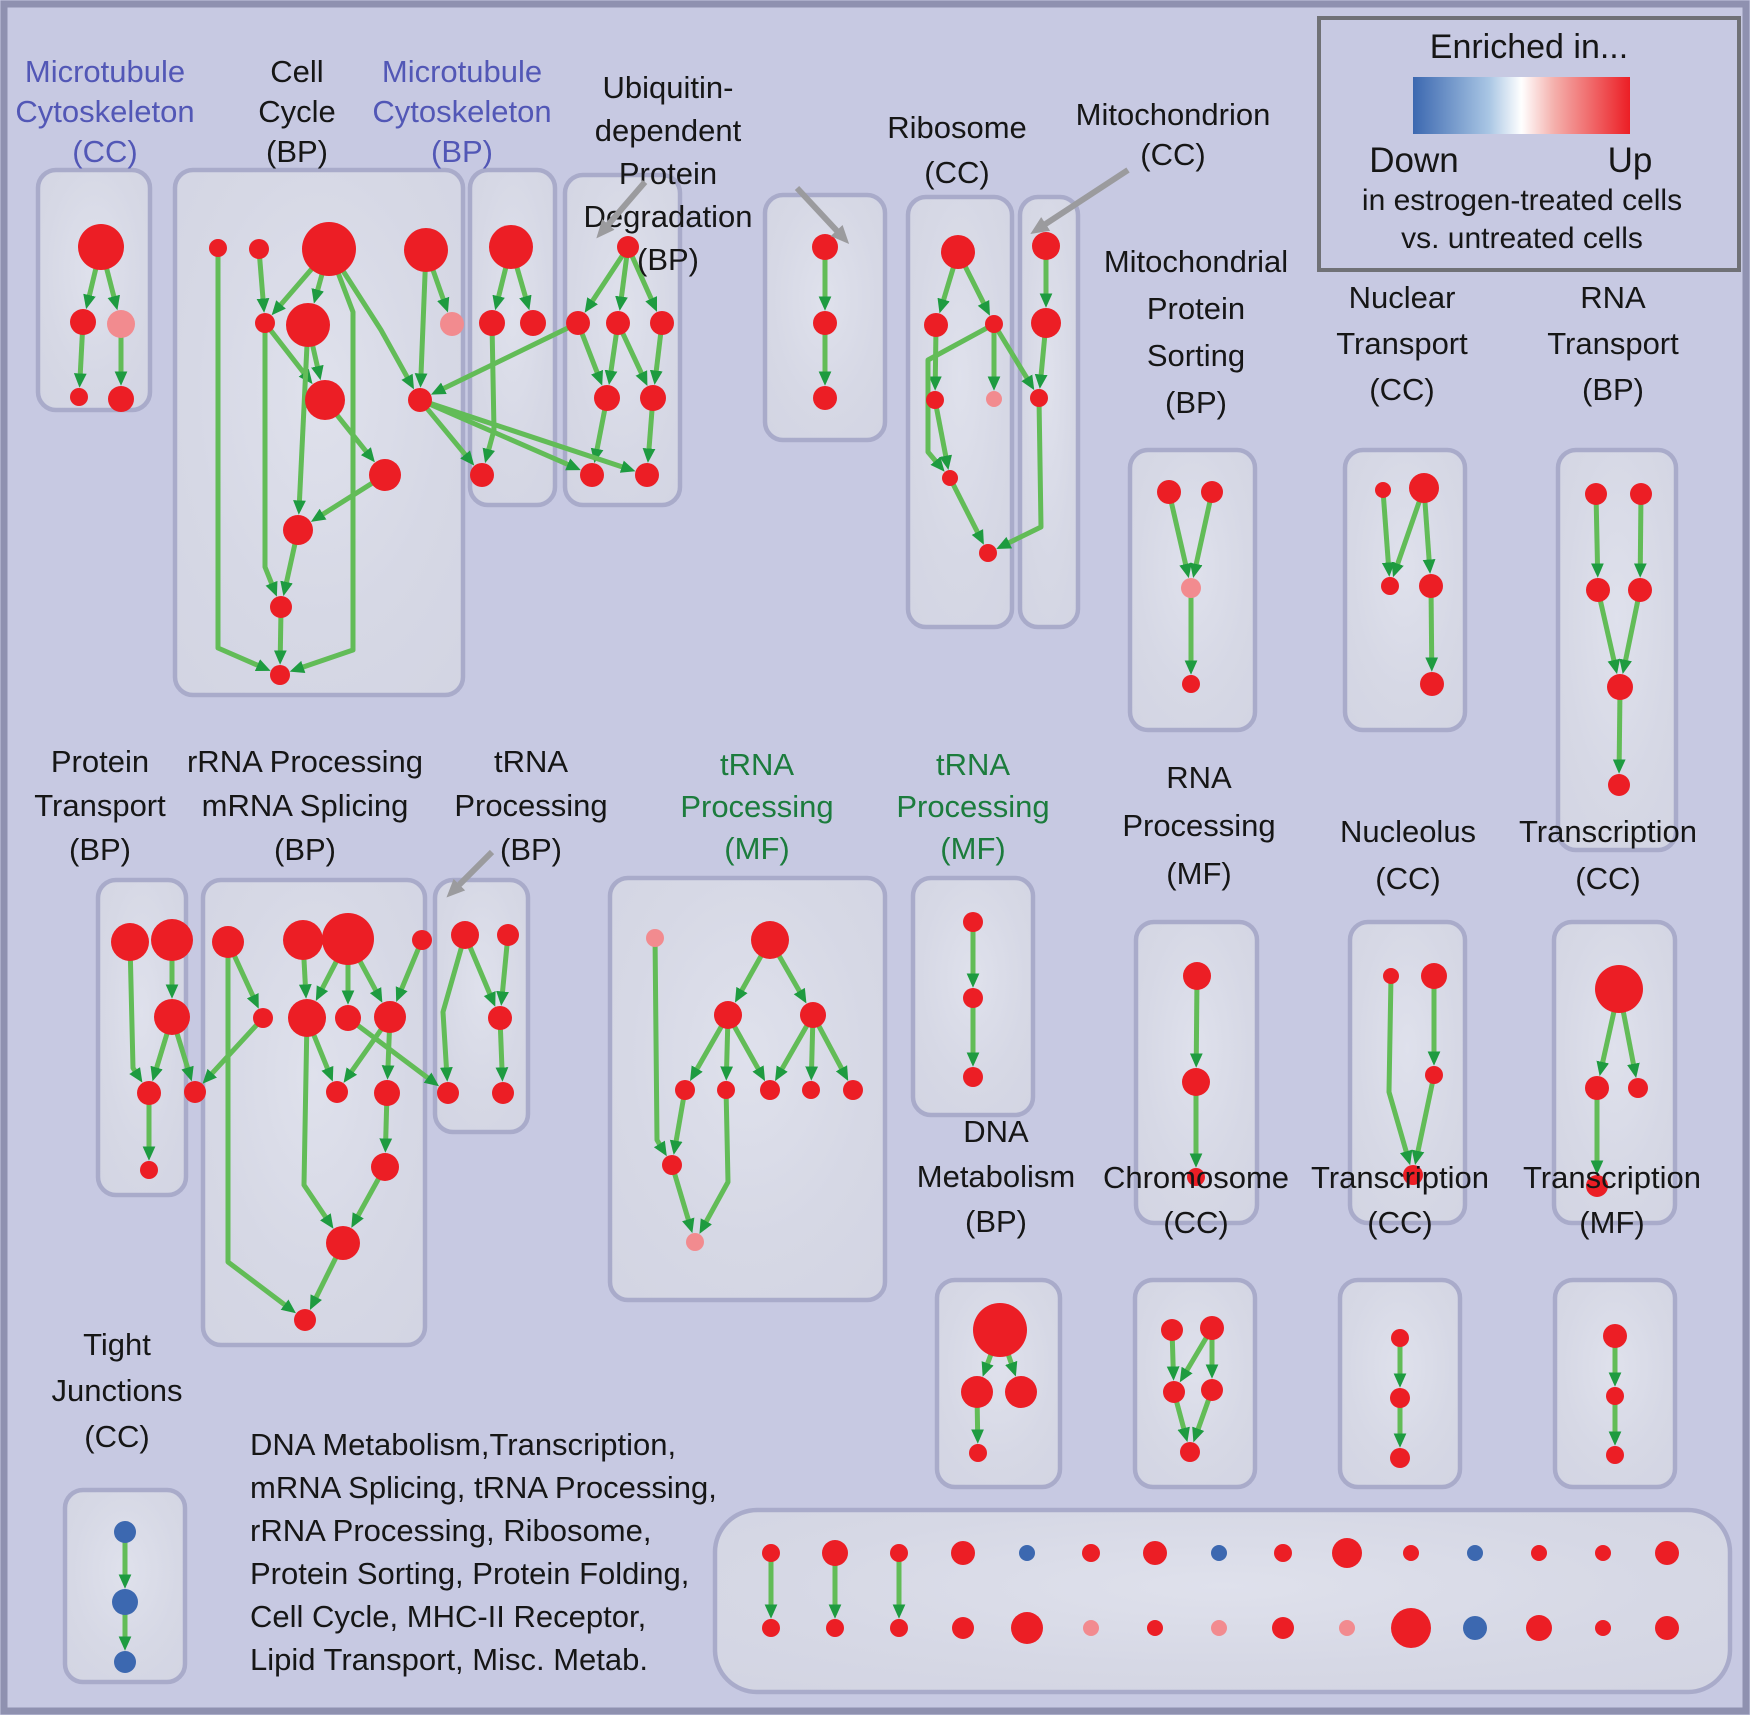 The image size is (1750, 1715). What do you see at coordinates (305, 805) in the screenshot?
I see `cluster-label-rrna-processing-mrna-splicing-bp: mRNA Splicing` at bounding box center [305, 805].